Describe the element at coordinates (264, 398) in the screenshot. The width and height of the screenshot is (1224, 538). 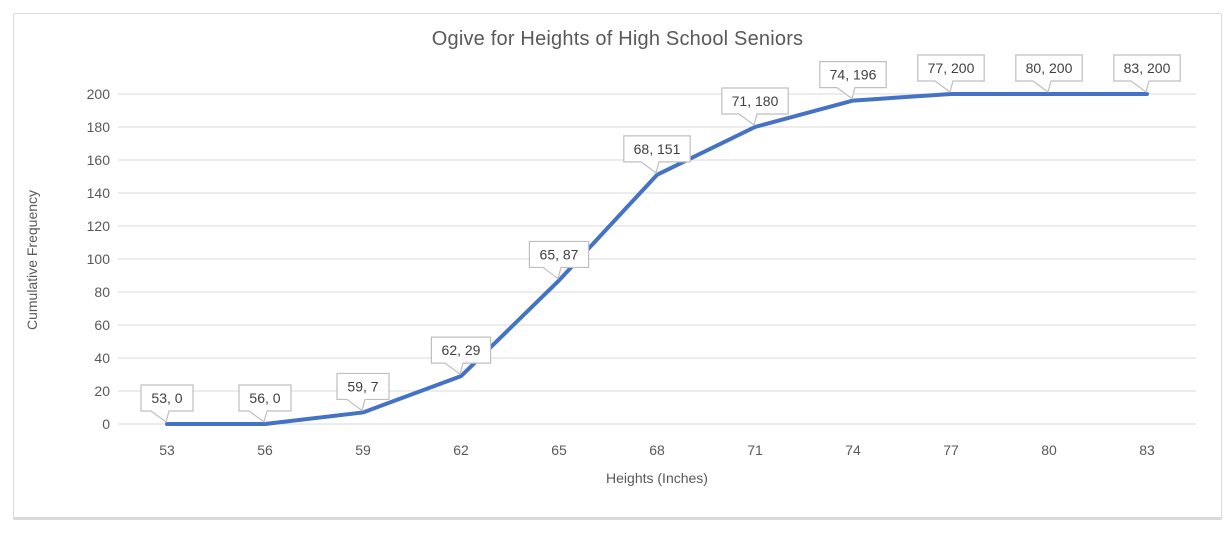
I see `data-label-text: 56, 0` at that location.